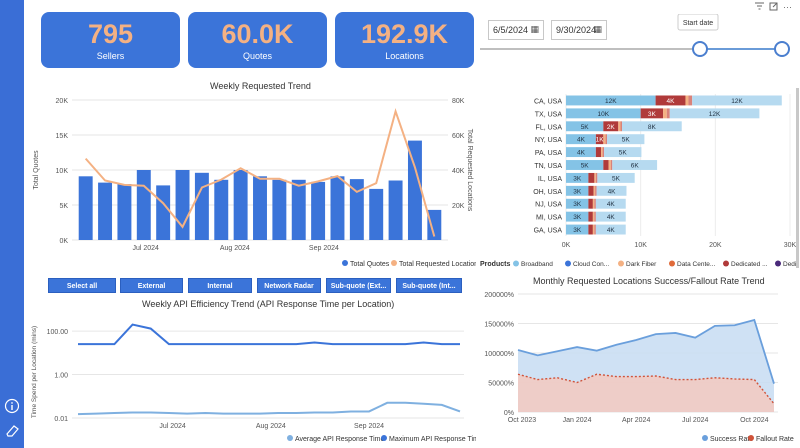 The image size is (800, 448). I want to click on eraser-icon, so click(12, 430).